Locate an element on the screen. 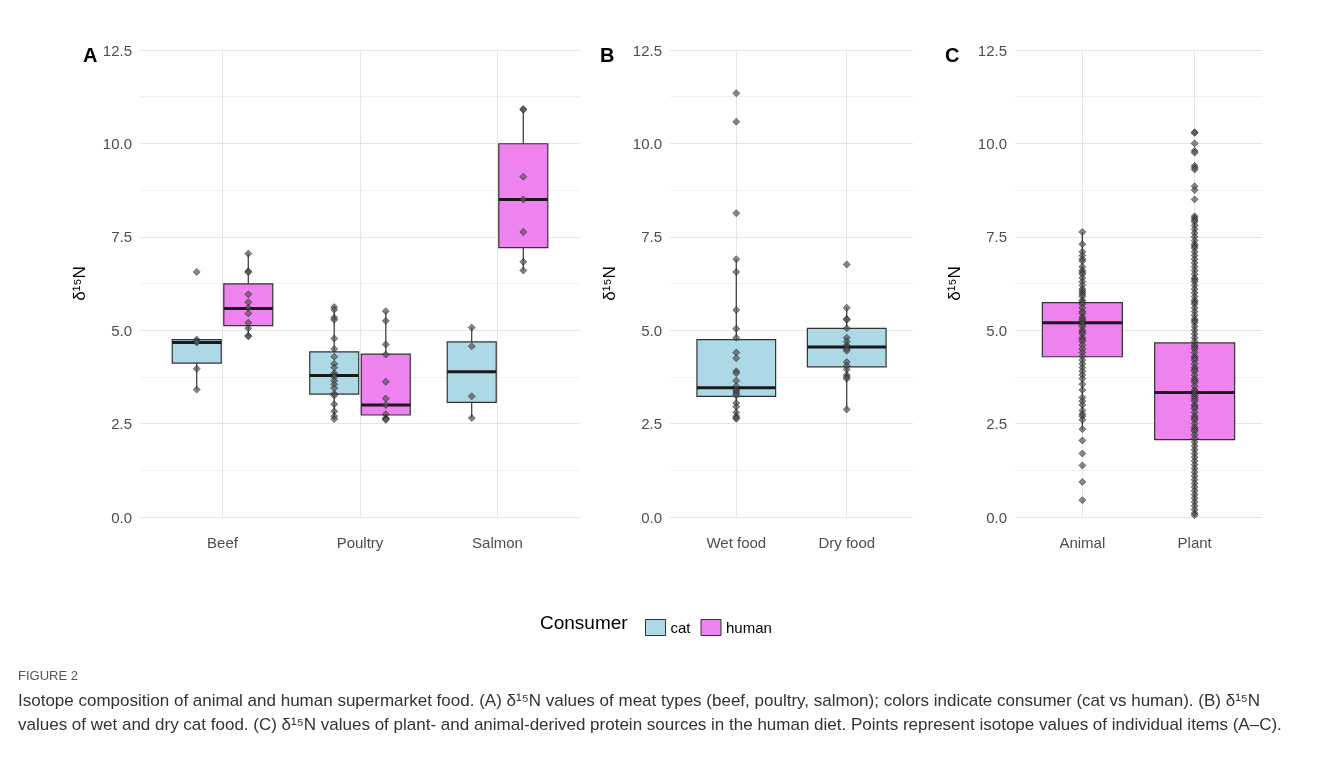  x-tick-label: Dry food is located at coordinates (847, 542).